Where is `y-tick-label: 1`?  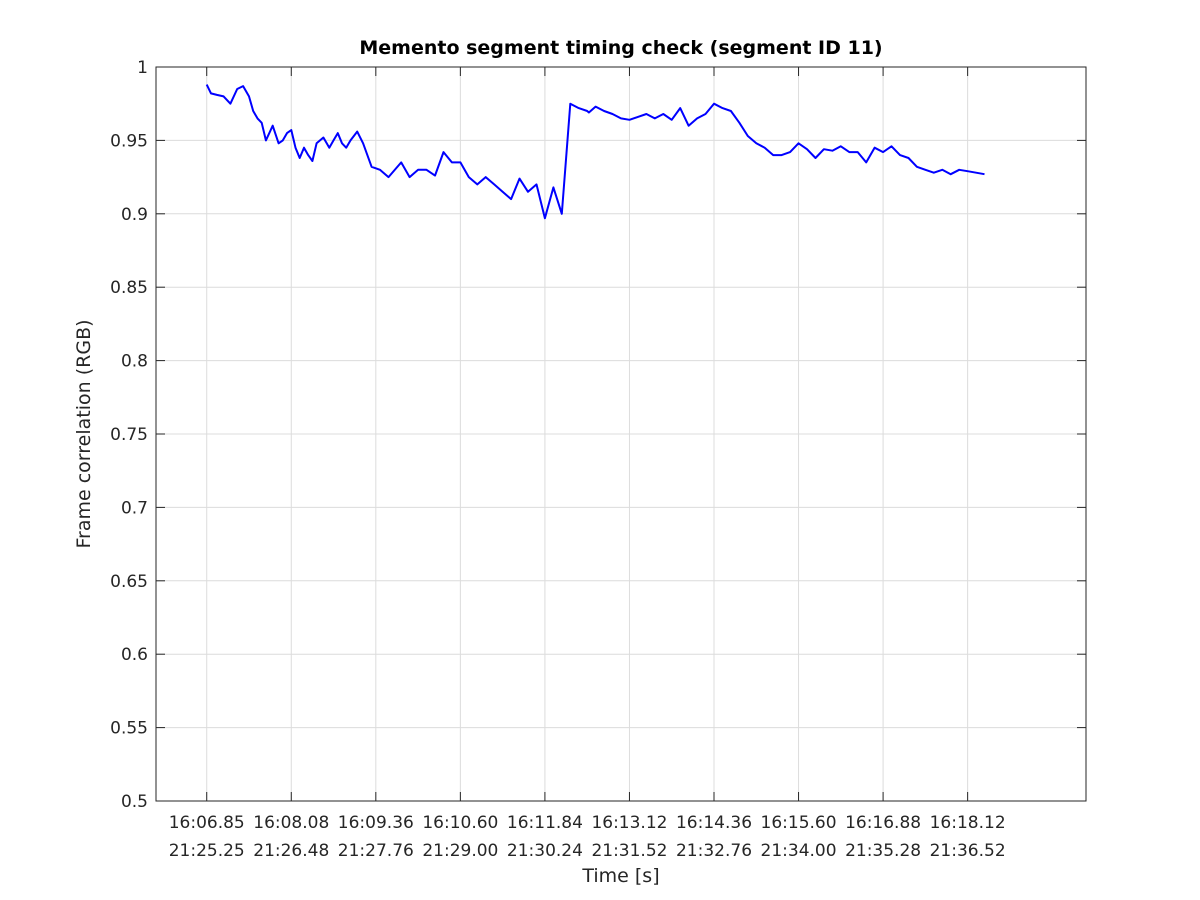
y-tick-label: 1 is located at coordinates (142, 68).